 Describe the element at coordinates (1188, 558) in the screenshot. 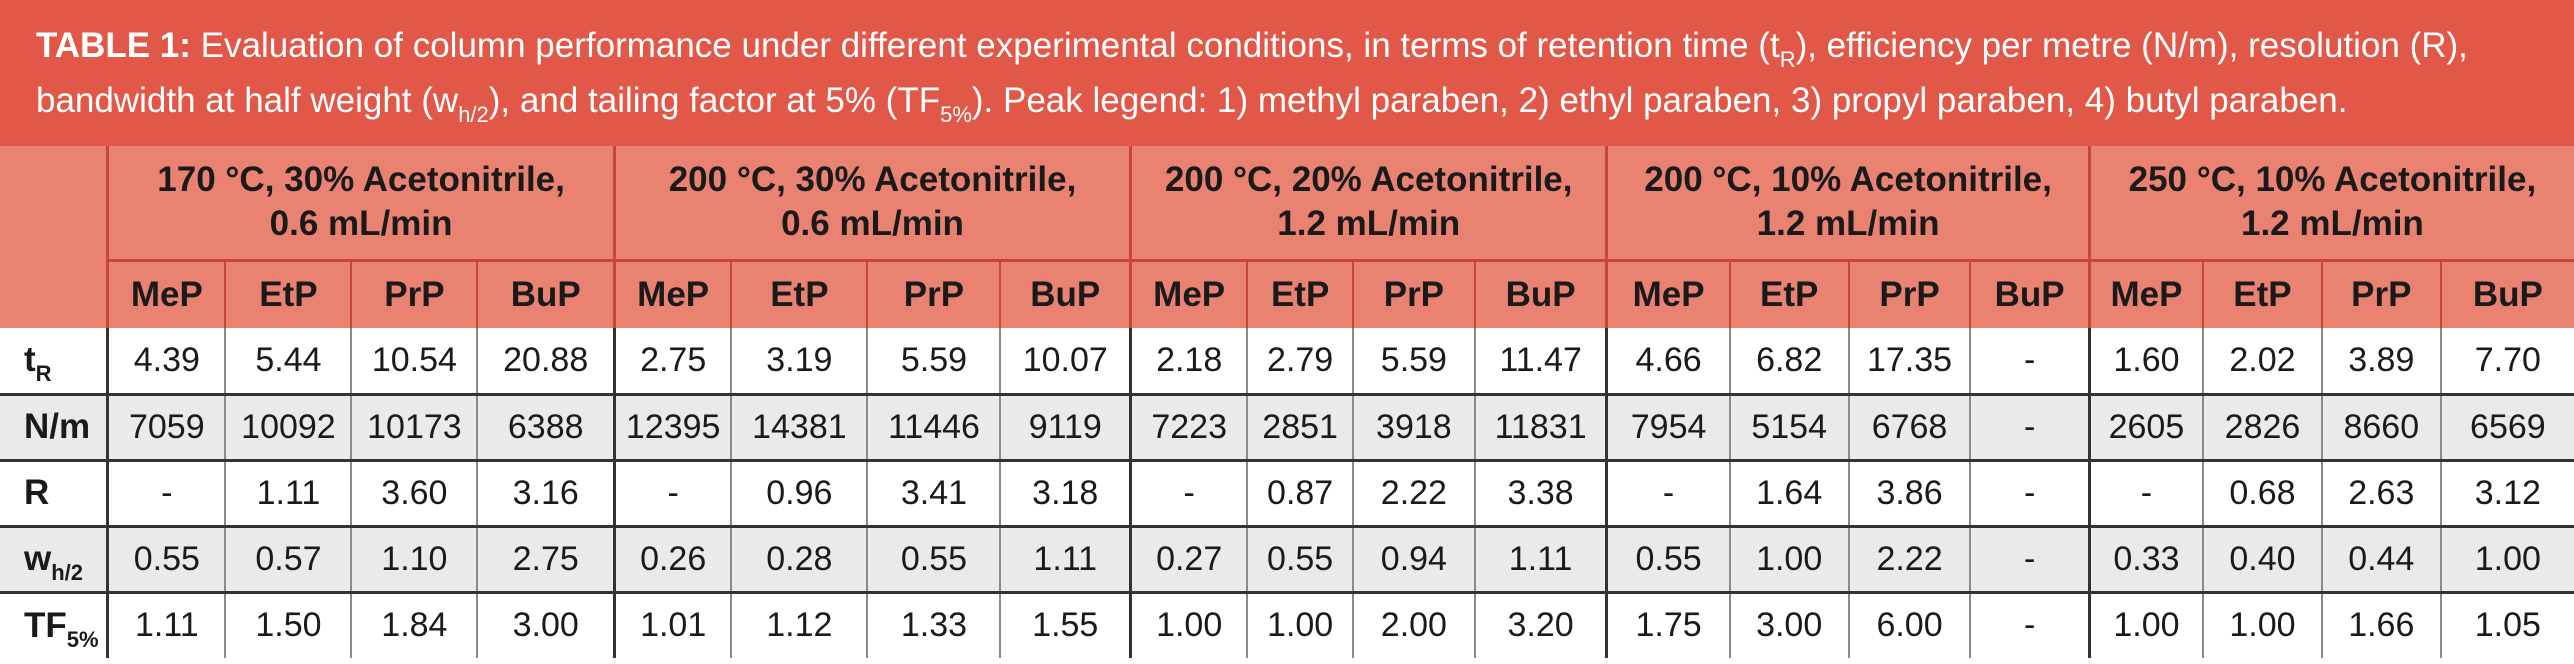

I see `table-cell: 0.27` at that location.